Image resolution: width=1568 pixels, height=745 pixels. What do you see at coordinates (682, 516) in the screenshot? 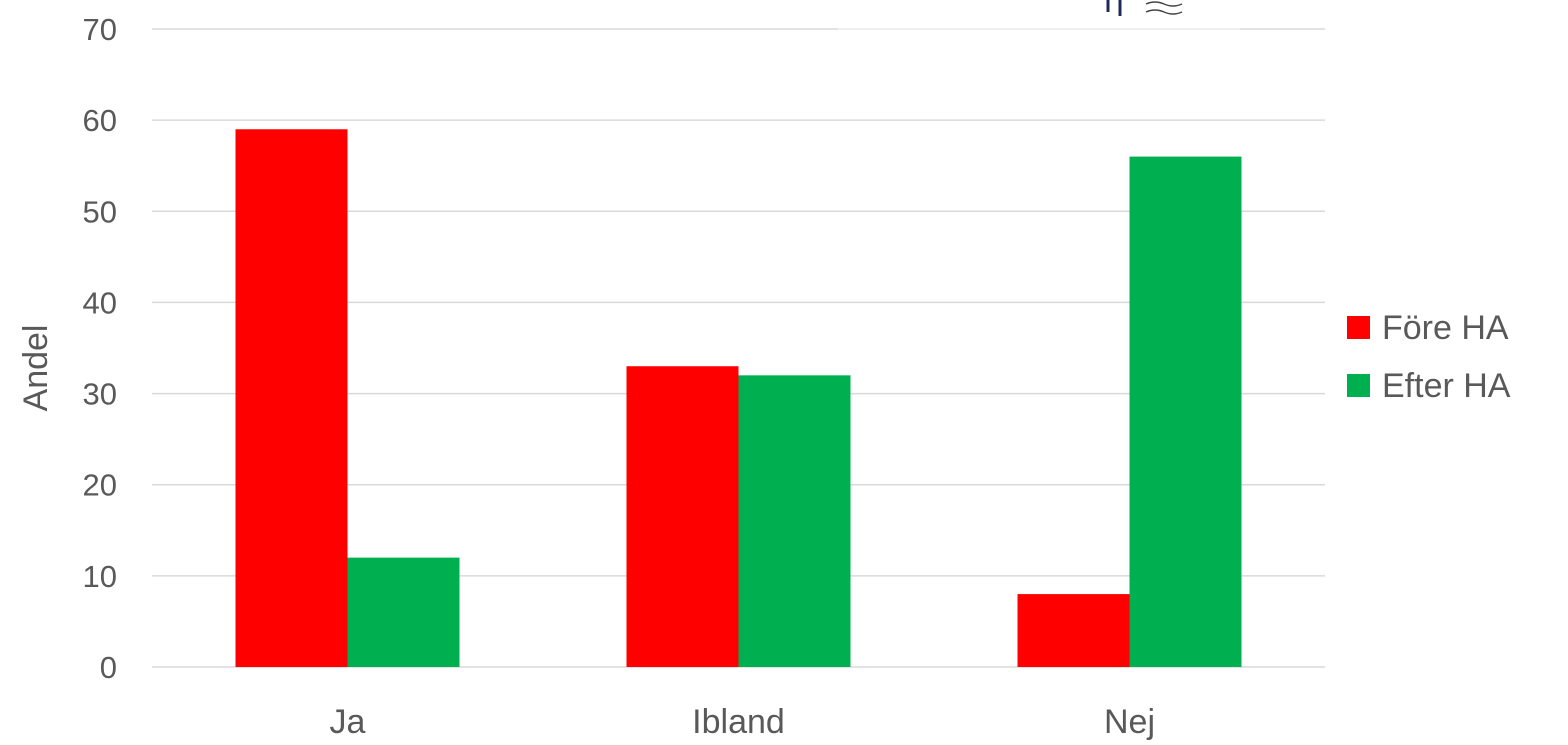
I see `bar-f-re-ha-ibland` at bounding box center [682, 516].